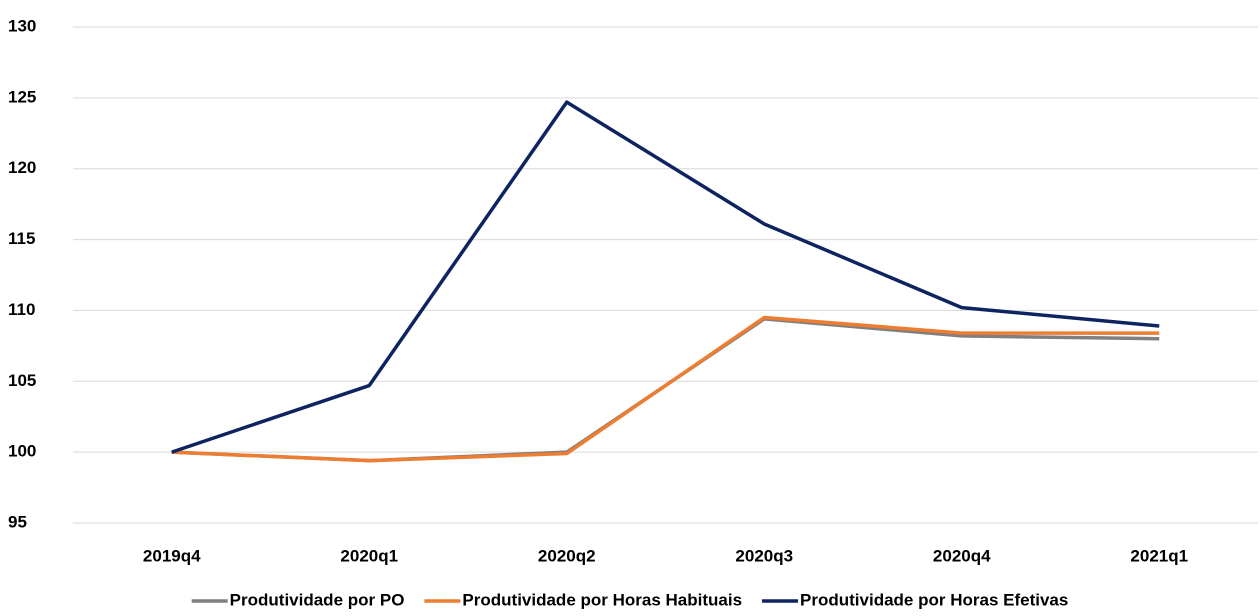 This screenshot has height=616, width=1260. Describe the element at coordinates (369, 555) in the screenshot. I see `x-tick-label: 2020q1` at that location.